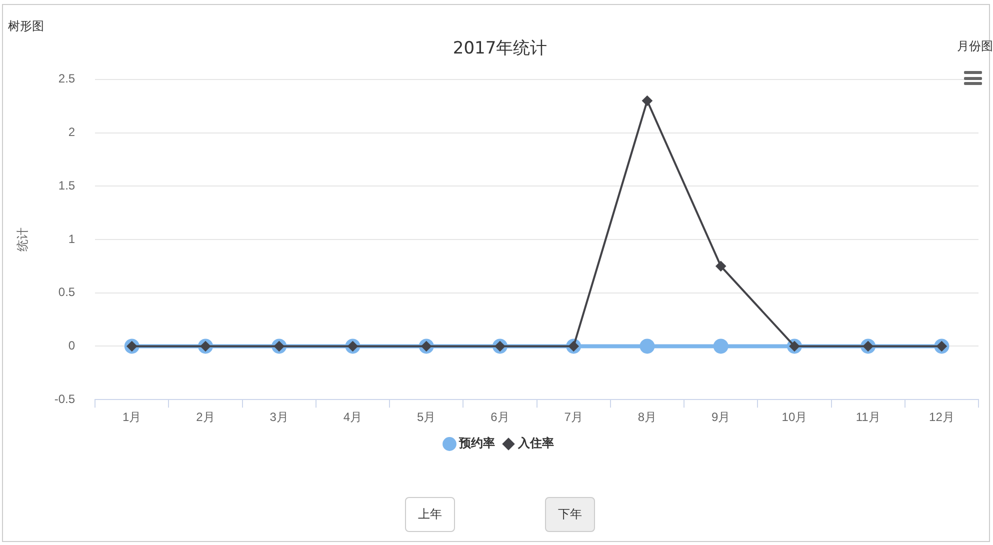  Describe the element at coordinates (72, 132) in the screenshot. I see `y-tick-label: 2` at that location.